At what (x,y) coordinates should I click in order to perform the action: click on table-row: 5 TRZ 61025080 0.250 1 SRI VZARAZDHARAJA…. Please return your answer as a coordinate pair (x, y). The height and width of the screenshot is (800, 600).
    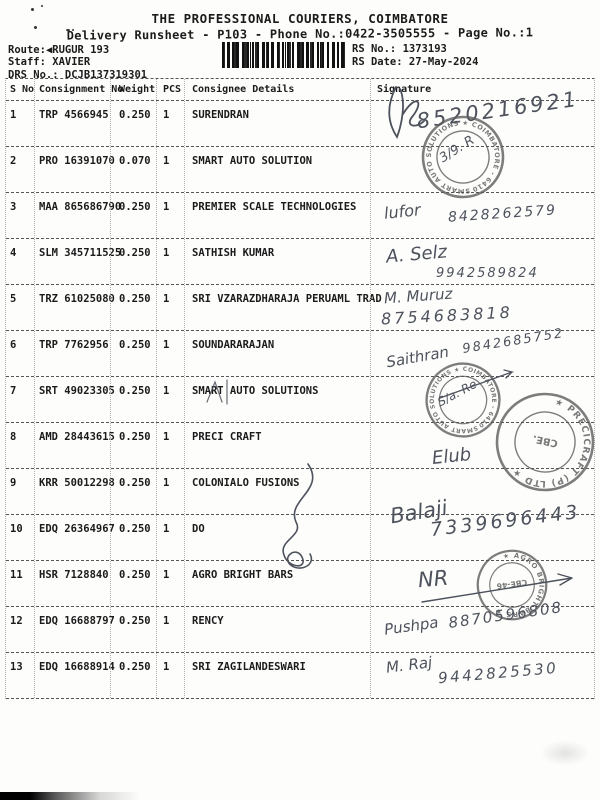
    Looking at the image, I should click on (300, 308).